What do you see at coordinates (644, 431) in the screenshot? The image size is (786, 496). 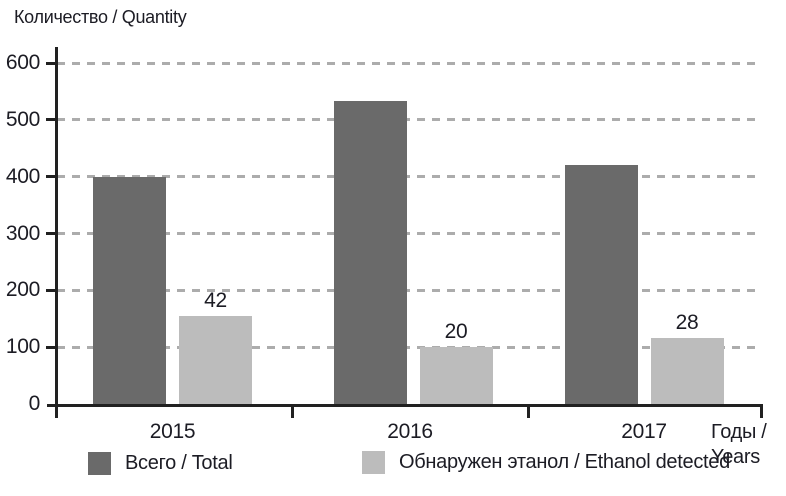 I see `x-tick-label-2017: 2017` at bounding box center [644, 431].